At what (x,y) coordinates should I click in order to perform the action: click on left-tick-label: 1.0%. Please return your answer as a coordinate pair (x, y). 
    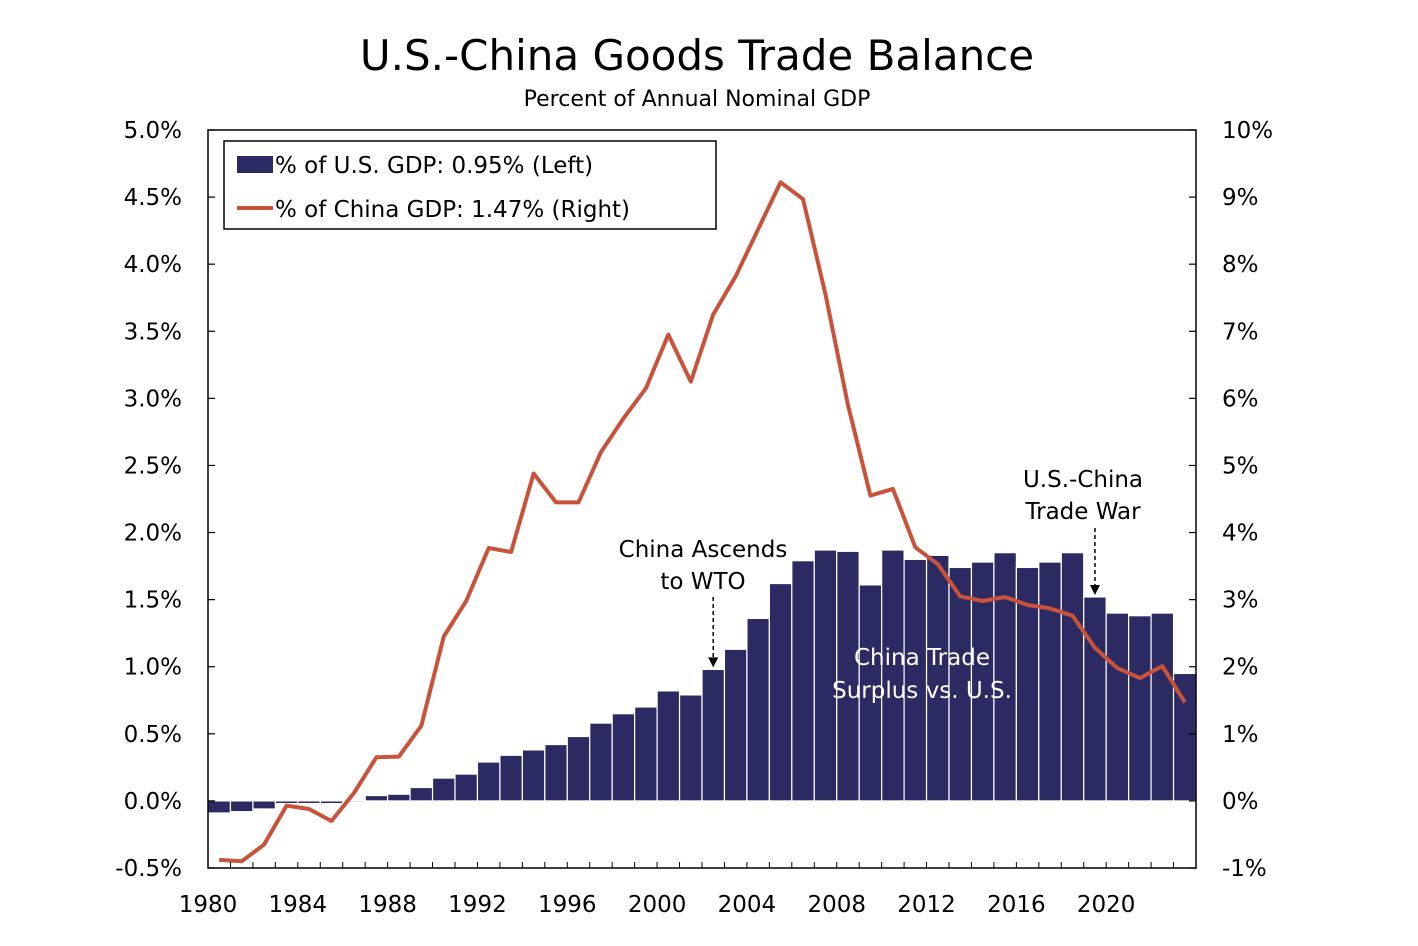
    Looking at the image, I should click on (153, 668).